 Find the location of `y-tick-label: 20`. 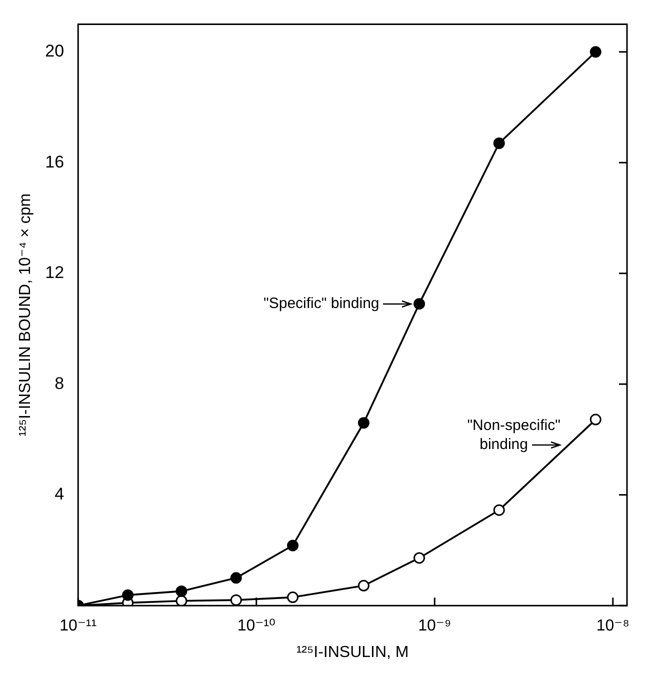

y-tick-label: 20 is located at coordinates (54, 51).